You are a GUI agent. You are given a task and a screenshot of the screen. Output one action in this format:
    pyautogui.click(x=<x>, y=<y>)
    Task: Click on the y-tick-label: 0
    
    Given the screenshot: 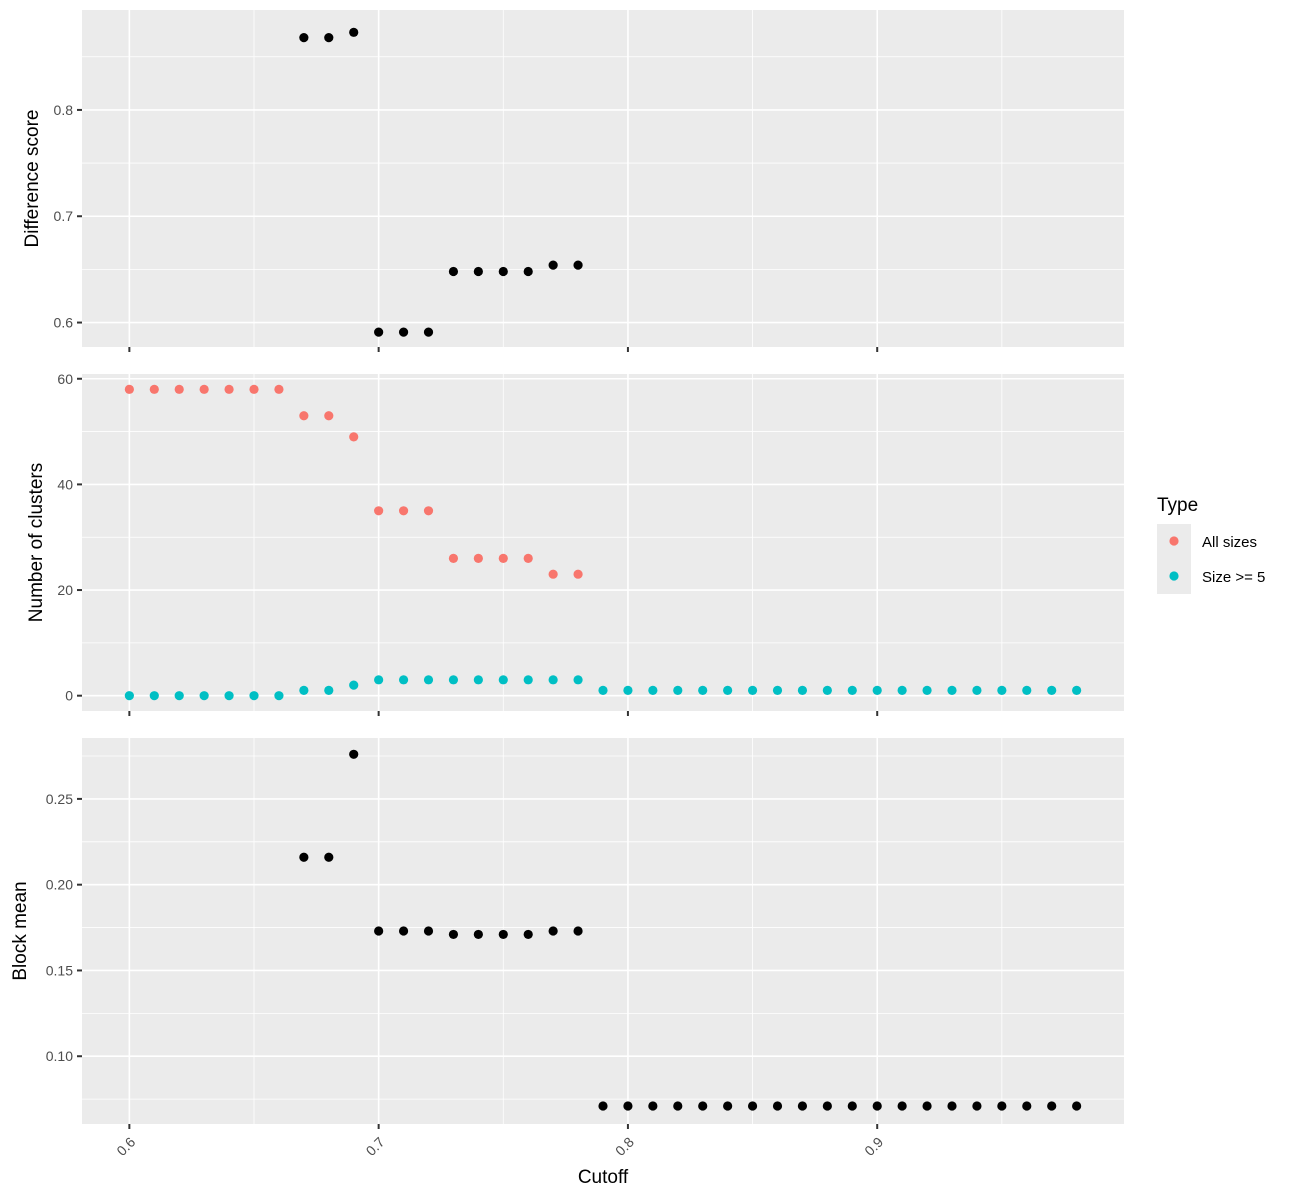 What is the action you would take?
    pyautogui.click(x=69, y=696)
    